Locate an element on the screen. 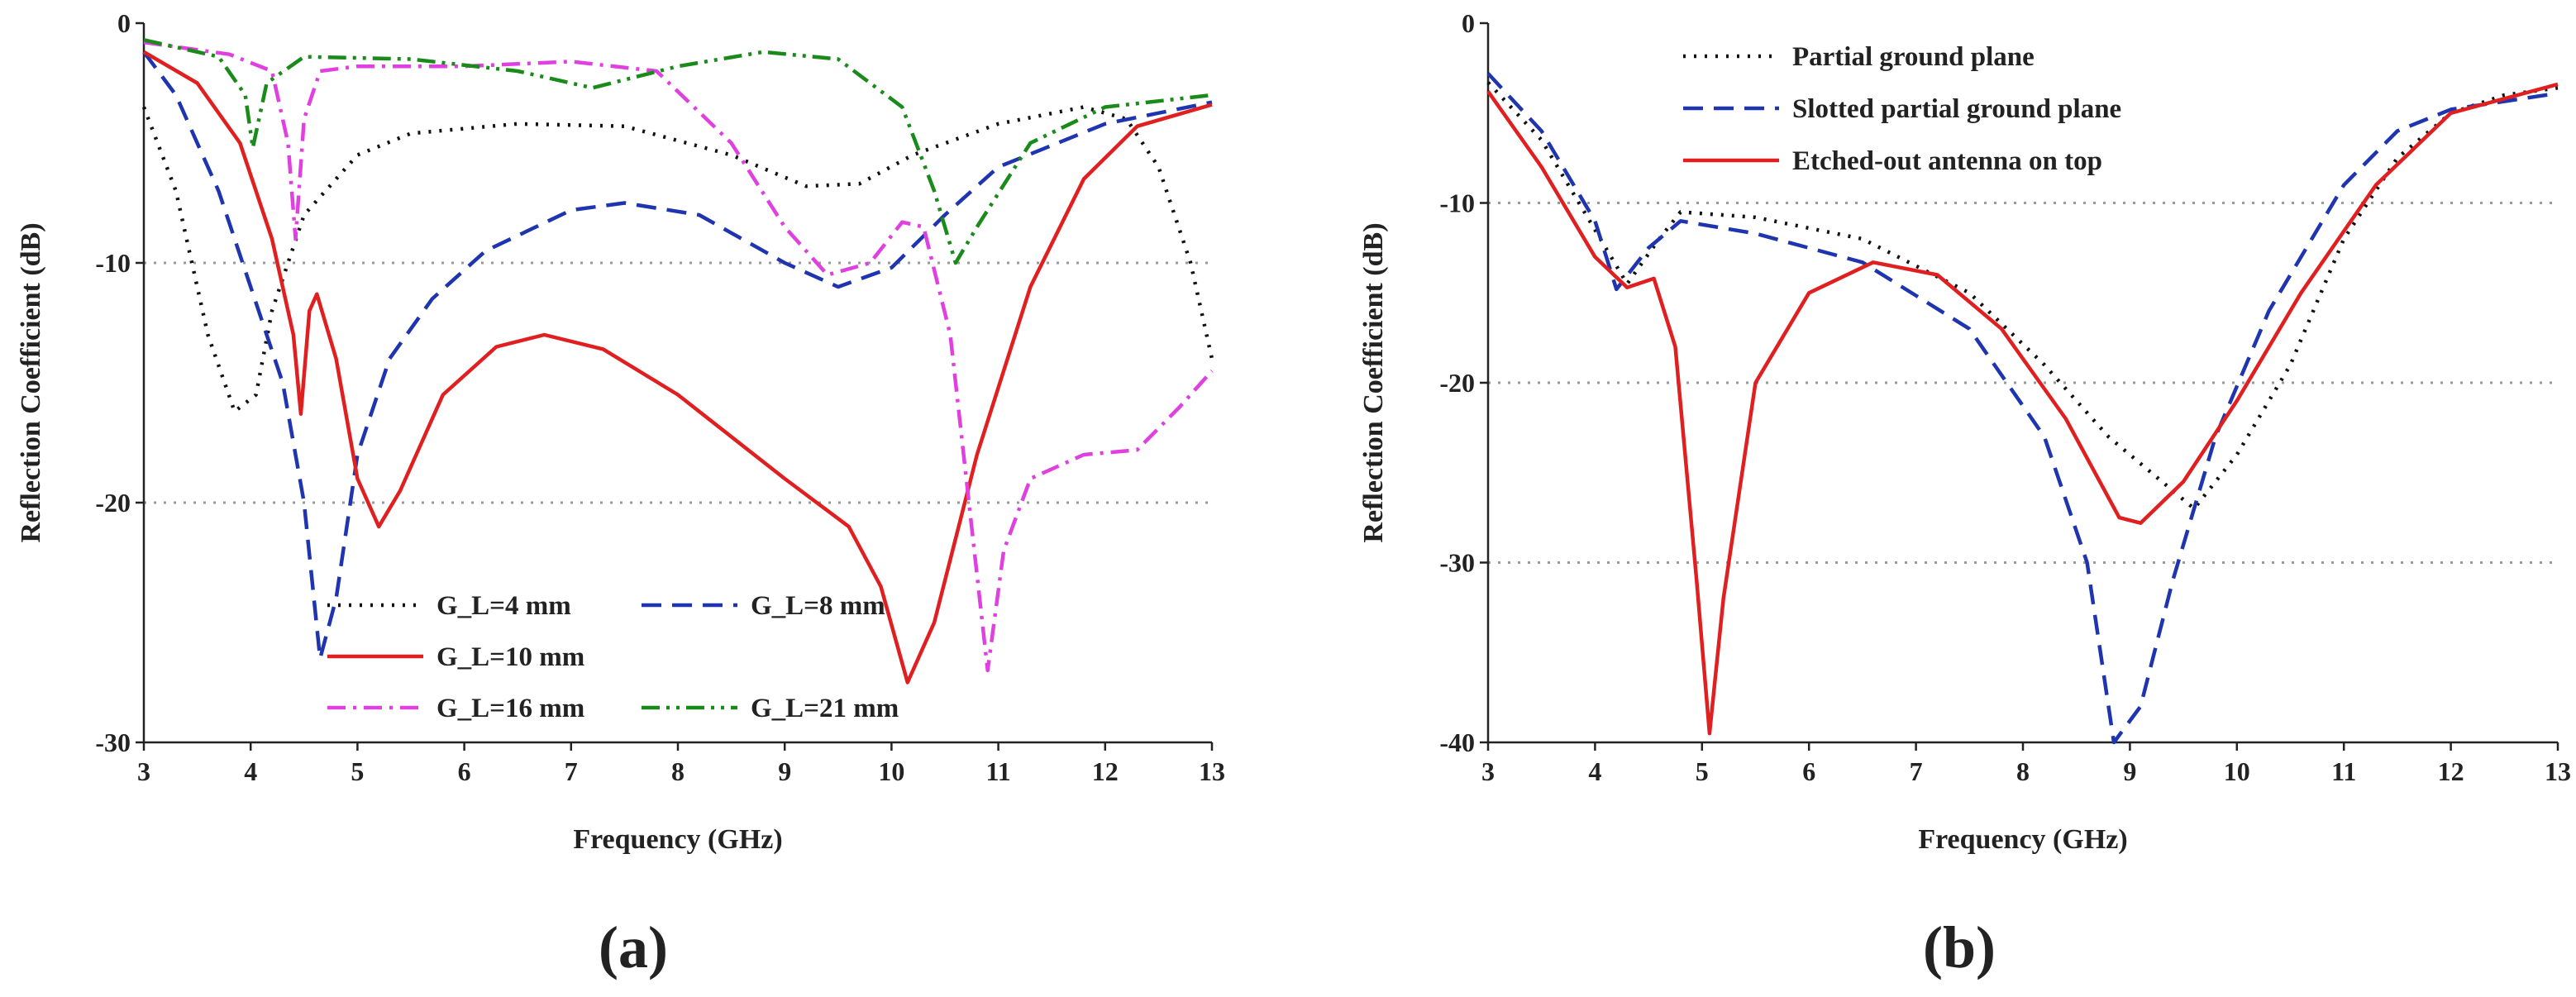 Image resolution: width=2576 pixels, height=997 pixels. legend-label: Slotted partial ground plane is located at coordinates (1957, 109).